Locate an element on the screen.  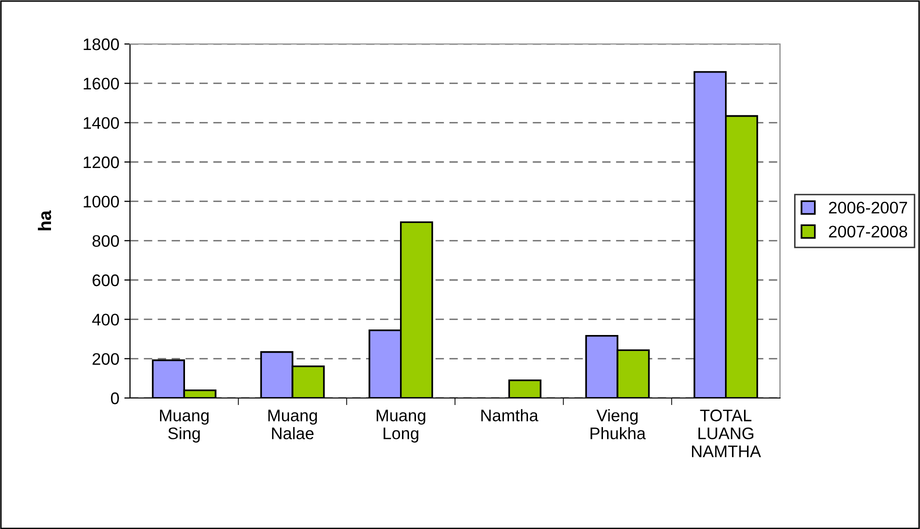
y-tick-label: 800 is located at coordinates (105, 241).